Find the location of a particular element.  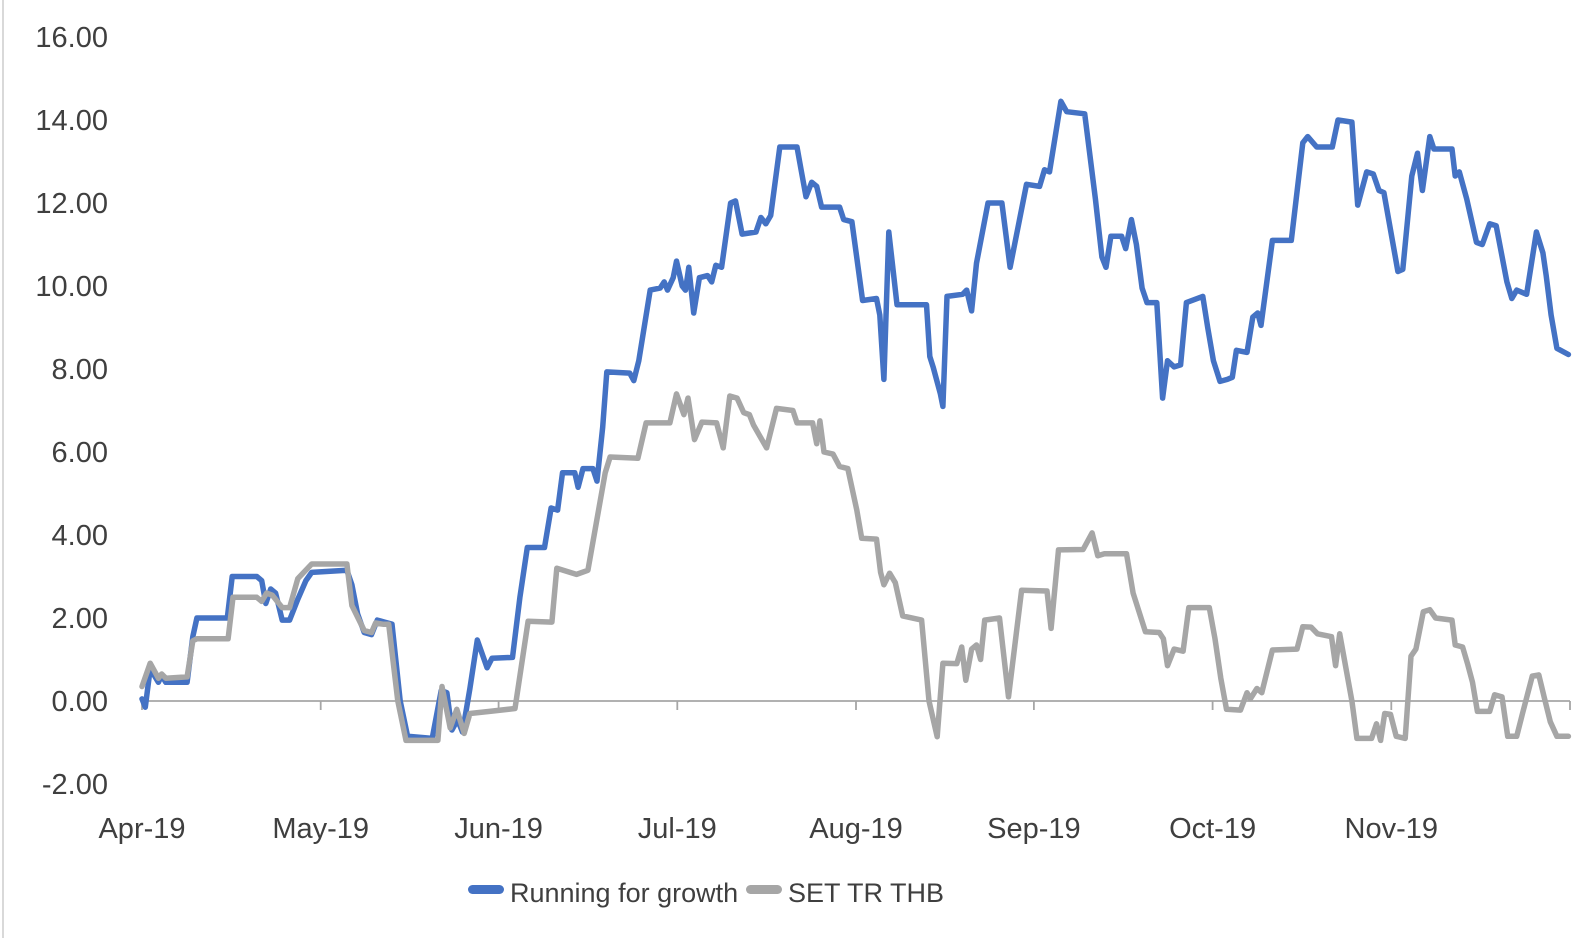

y-axis-tick-label: 12.00 is located at coordinates (71, 204).